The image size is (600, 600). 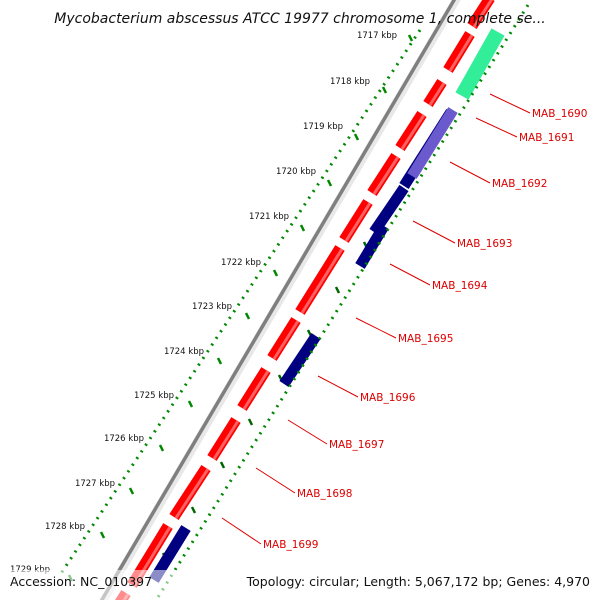 What do you see at coordinates (296, 172) in the screenshot?
I see `tick-label: 1720 kbp` at bounding box center [296, 172].